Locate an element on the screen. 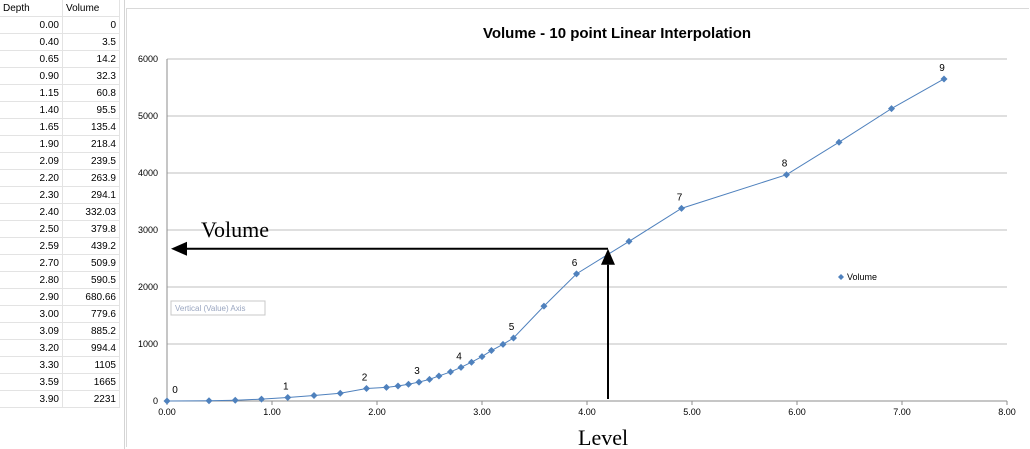 The image size is (1030, 449). point-label: 4 is located at coordinates (459, 356).